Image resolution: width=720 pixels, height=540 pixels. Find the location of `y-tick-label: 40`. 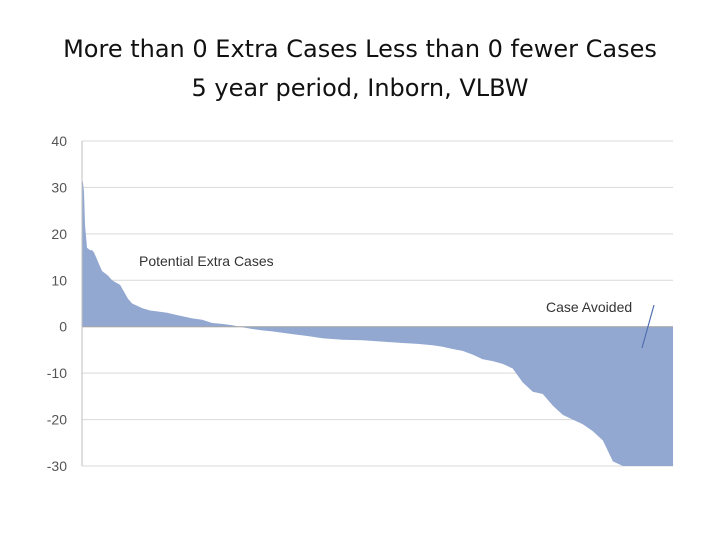

y-tick-label: 40 is located at coordinates (59, 141).